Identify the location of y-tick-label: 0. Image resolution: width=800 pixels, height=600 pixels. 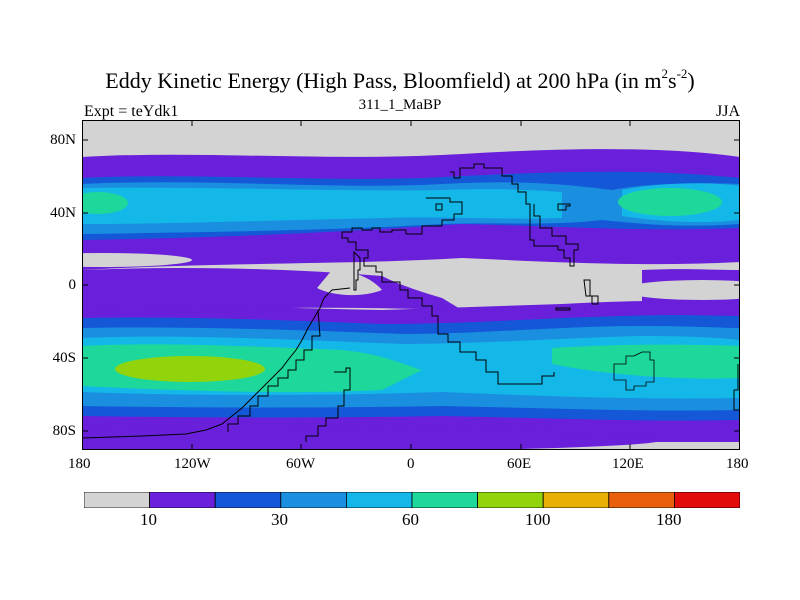
(72, 285).